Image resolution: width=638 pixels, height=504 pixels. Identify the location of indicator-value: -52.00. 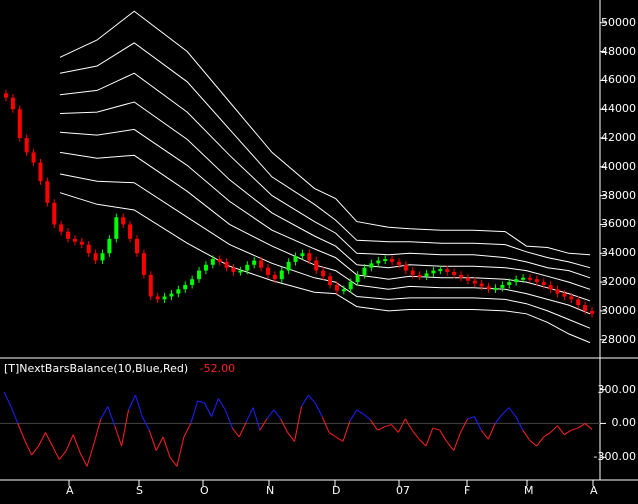
(217, 368).